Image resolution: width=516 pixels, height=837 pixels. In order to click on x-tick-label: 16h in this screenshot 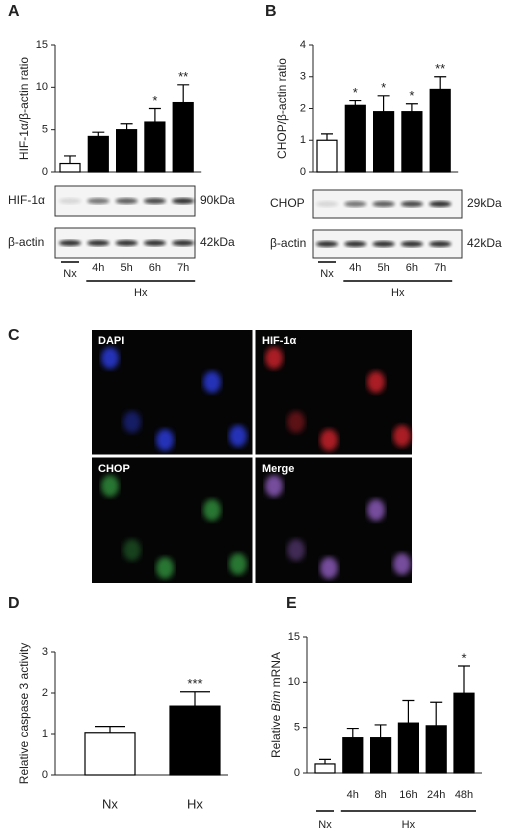, I will do `click(408, 795)`.